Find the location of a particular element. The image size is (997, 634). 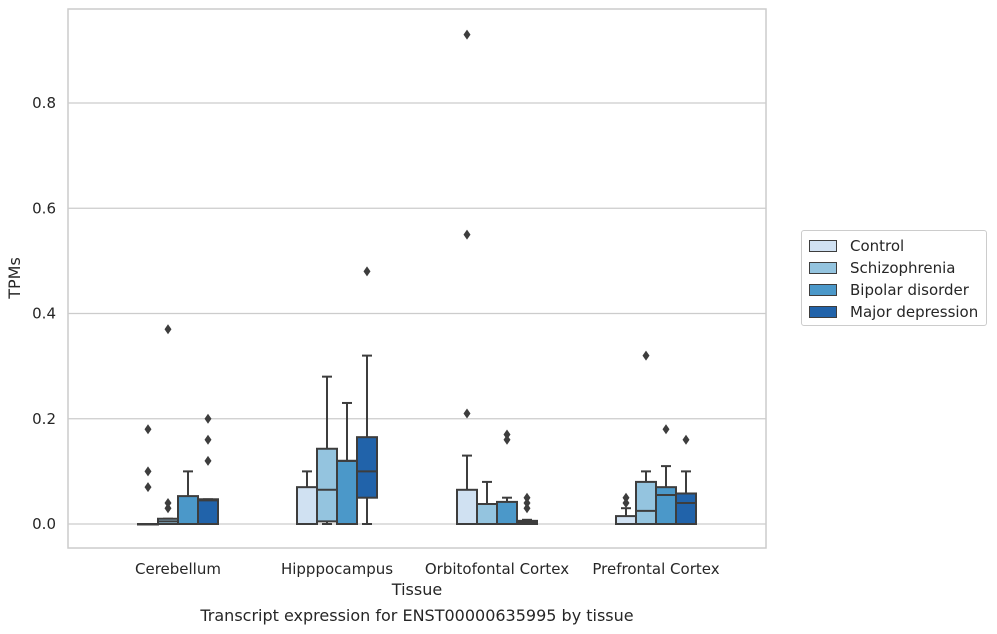

x-tick-label: Prefrontal Cortex is located at coordinates (655, 569).